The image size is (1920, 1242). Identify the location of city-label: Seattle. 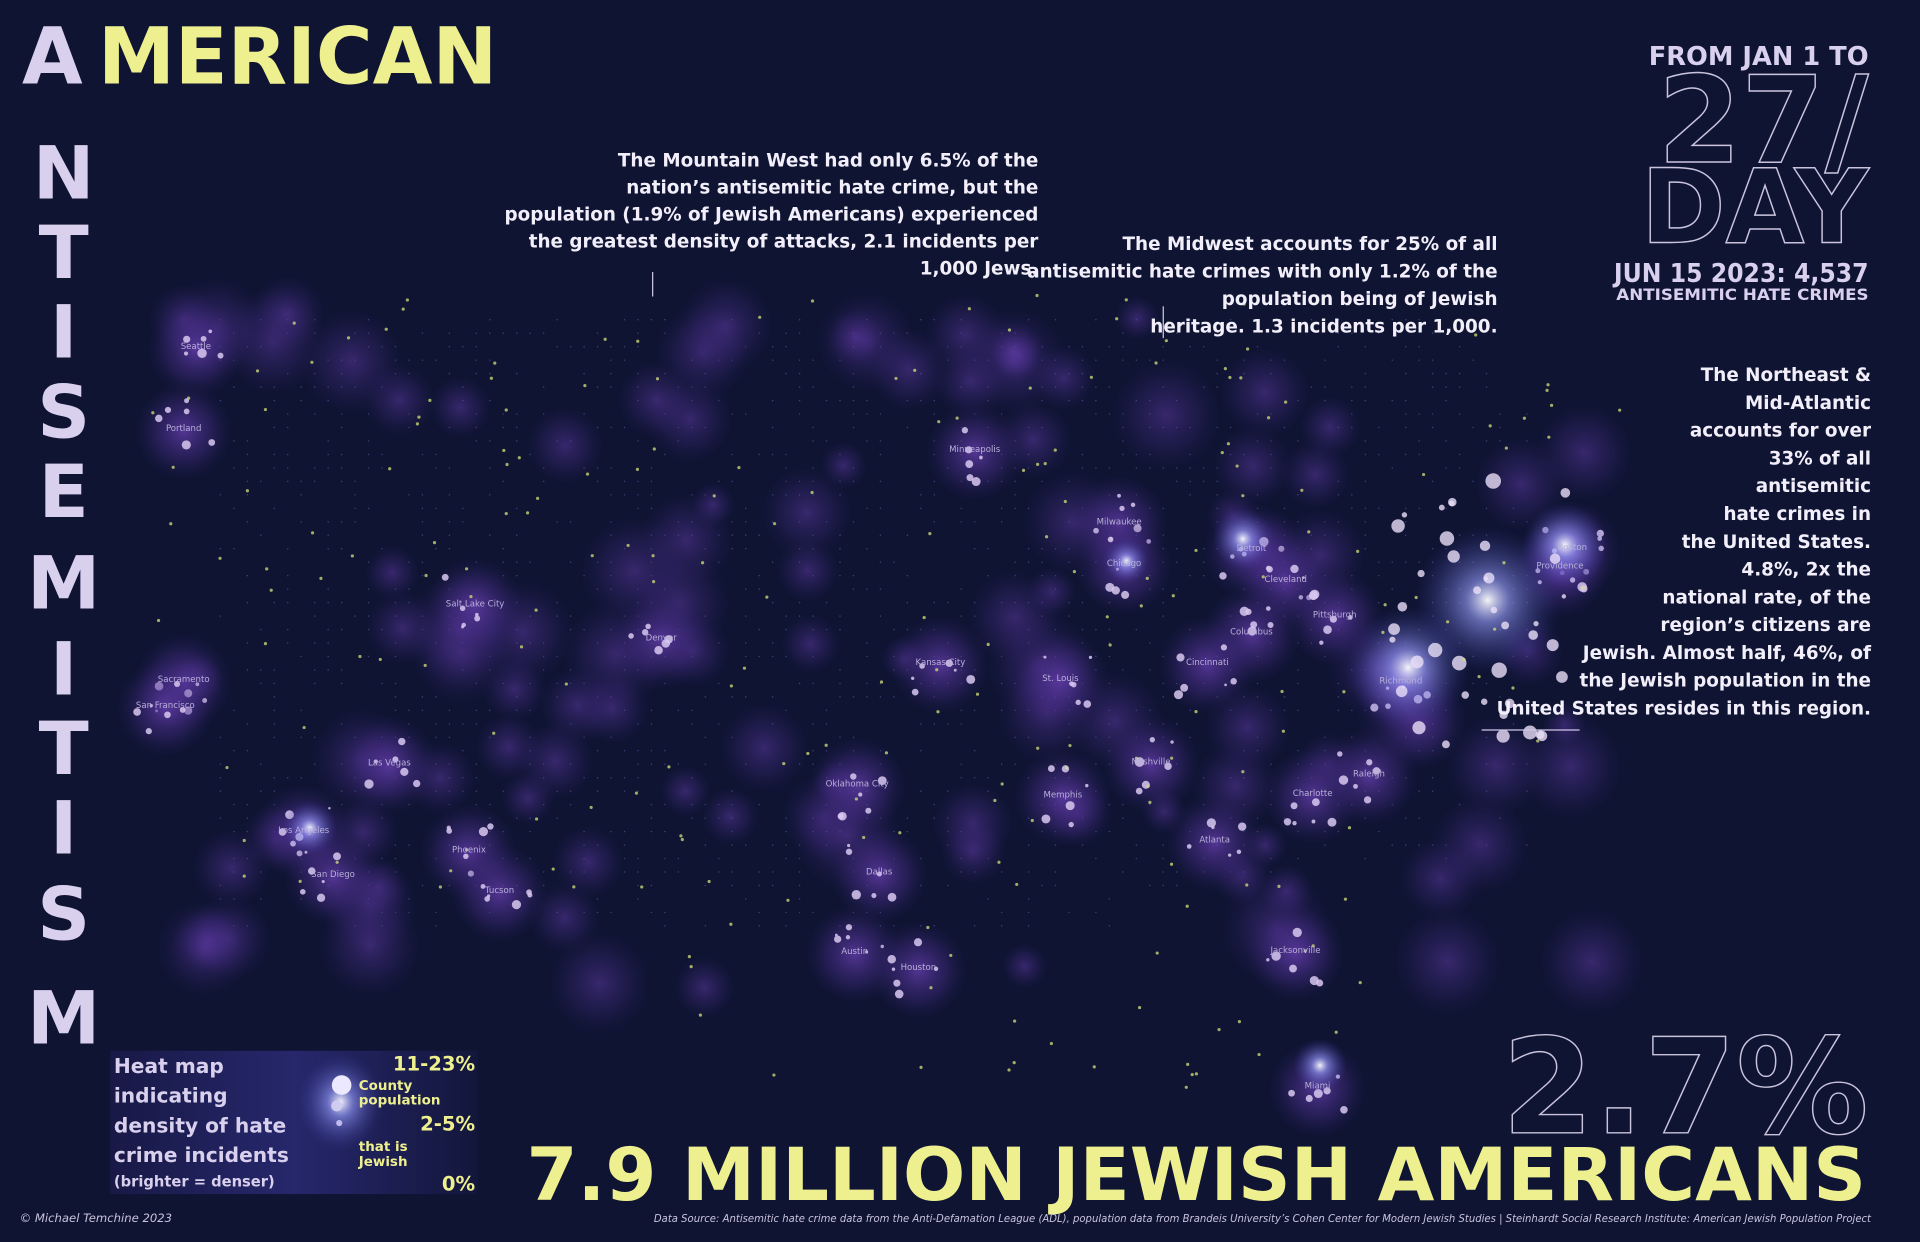
(196, 347).